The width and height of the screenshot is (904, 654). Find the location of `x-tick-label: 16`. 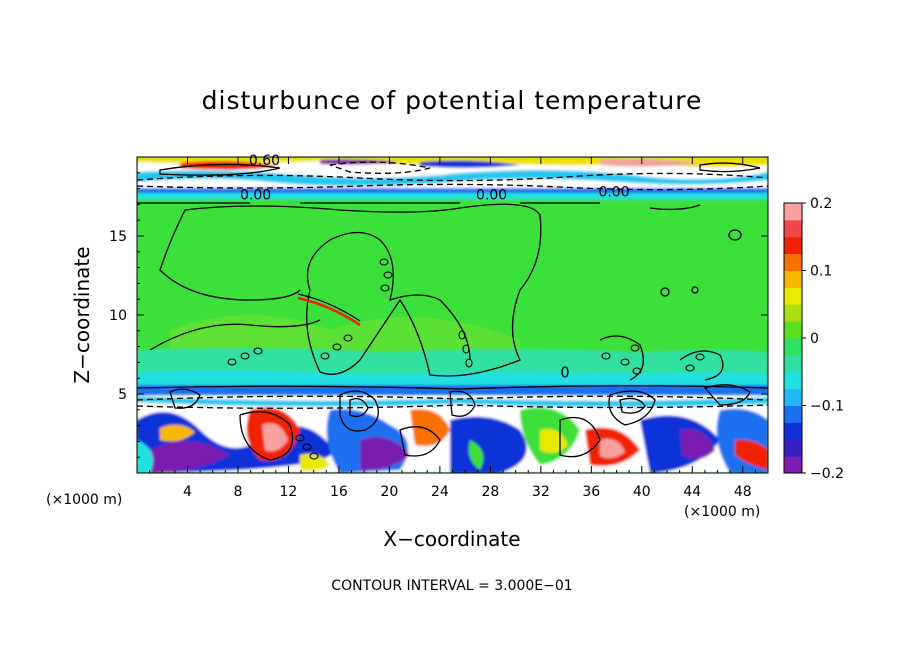

x-tick-label: 16 is located at coordinates (339, 492).